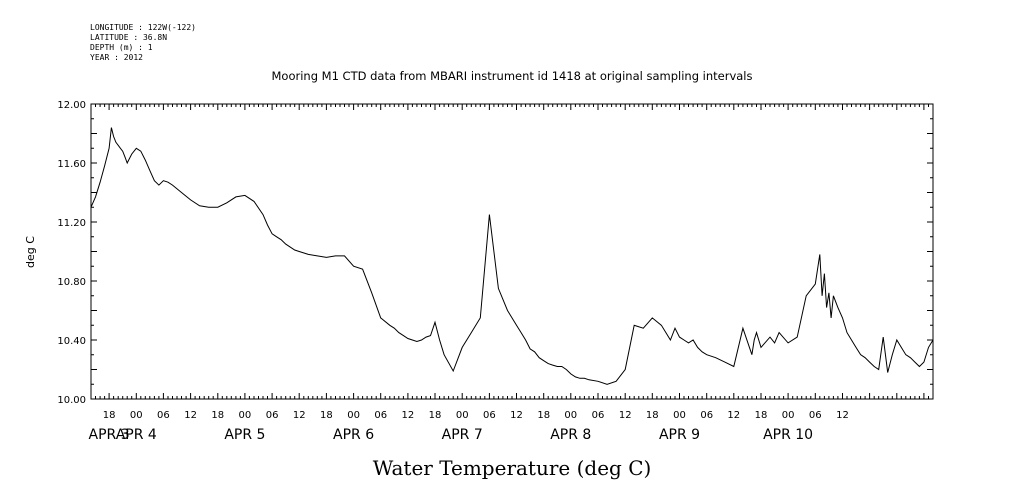 The image size is (1009, 504). Describe the element at coordinates (353, 435) in the screenshot. I see `x-day-label: APR 6` at that location.